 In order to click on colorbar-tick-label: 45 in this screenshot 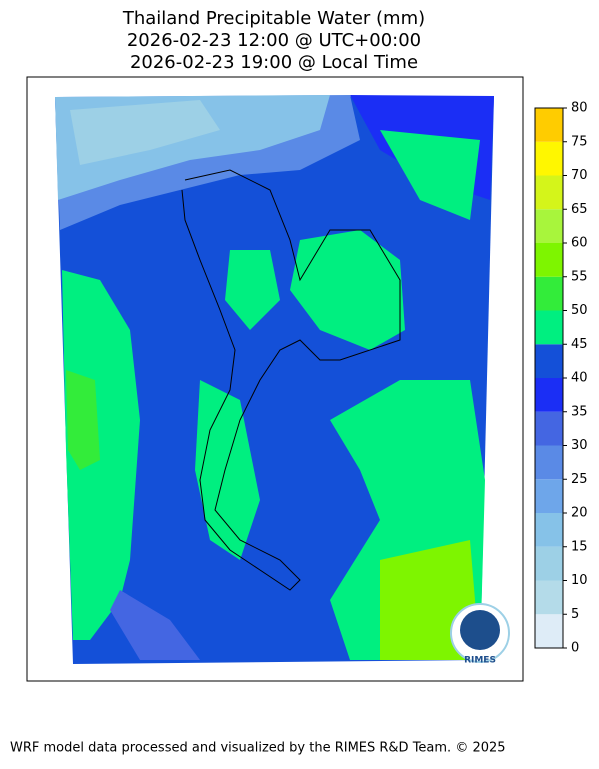, I will do `click(579, 344)`.